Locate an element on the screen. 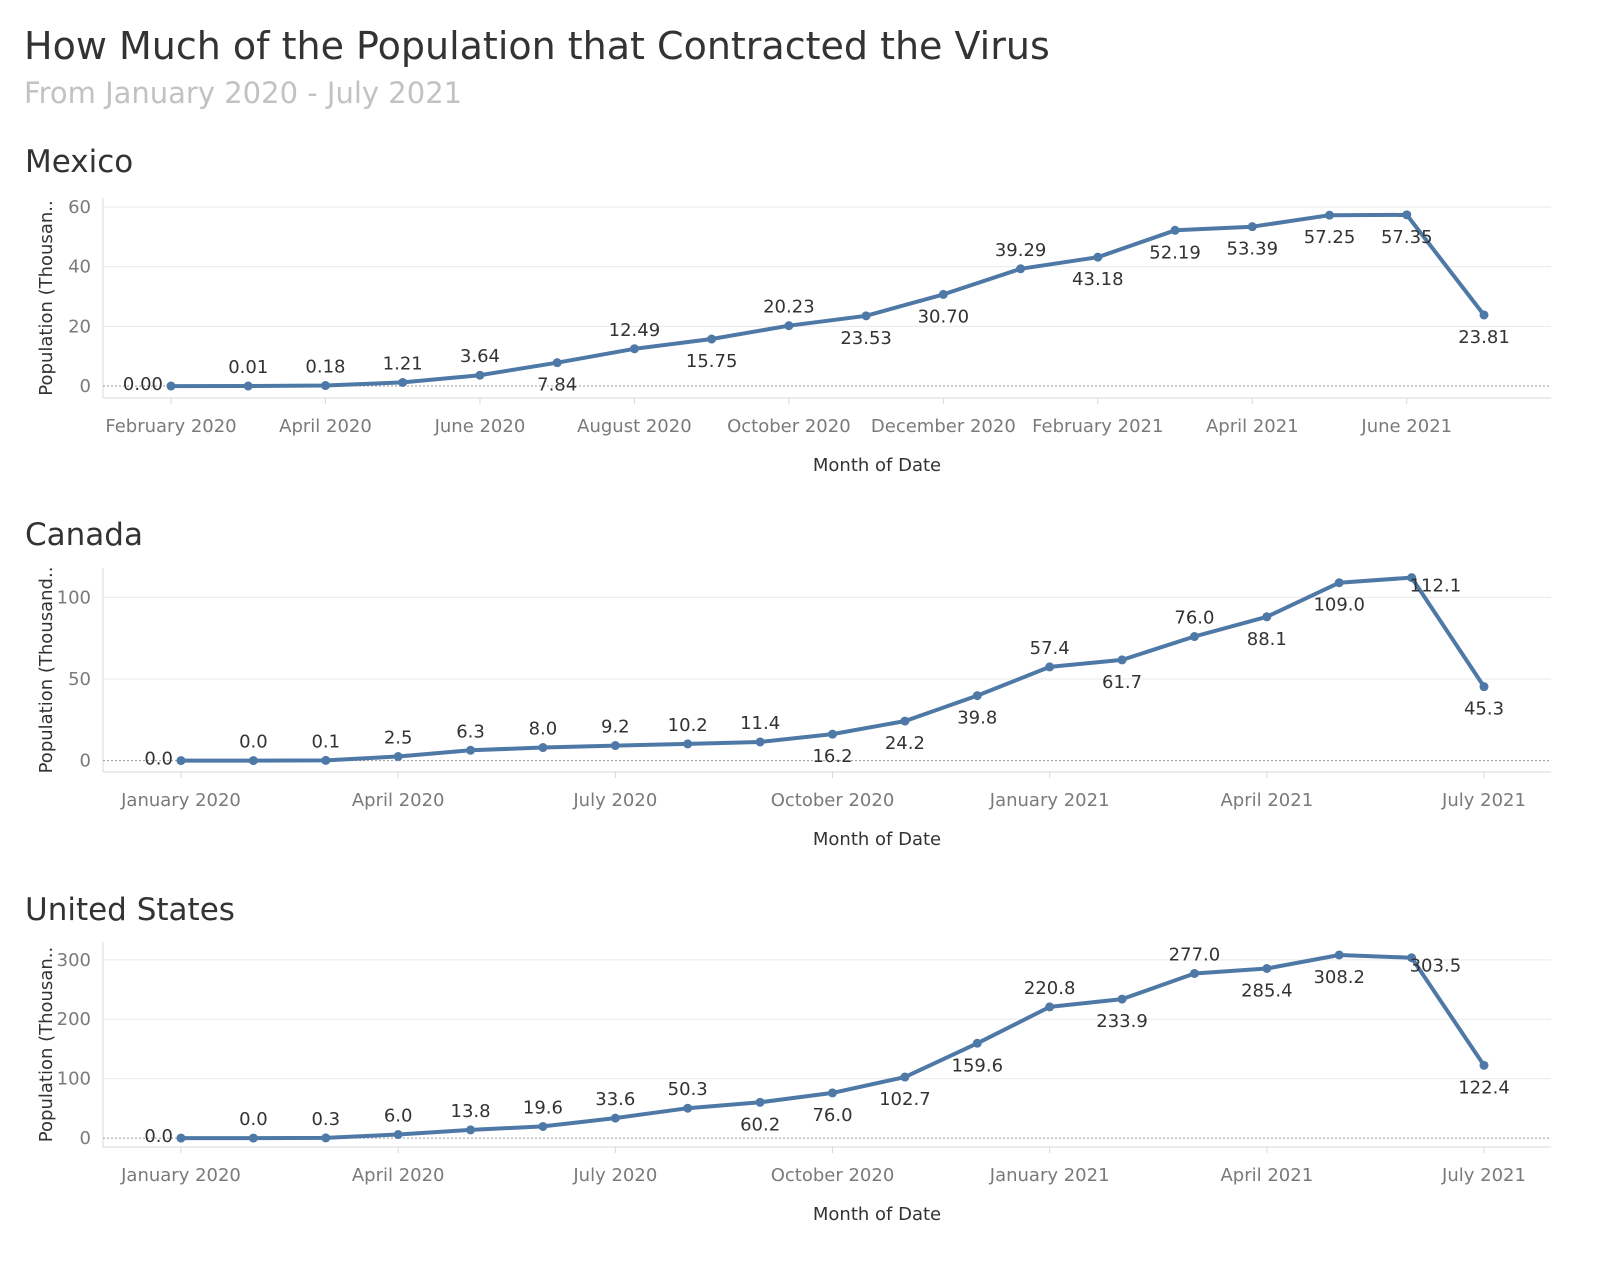 This screenshot has width=1598, height=1278. data-label: 15.75 is located at coordinates (712, 361).